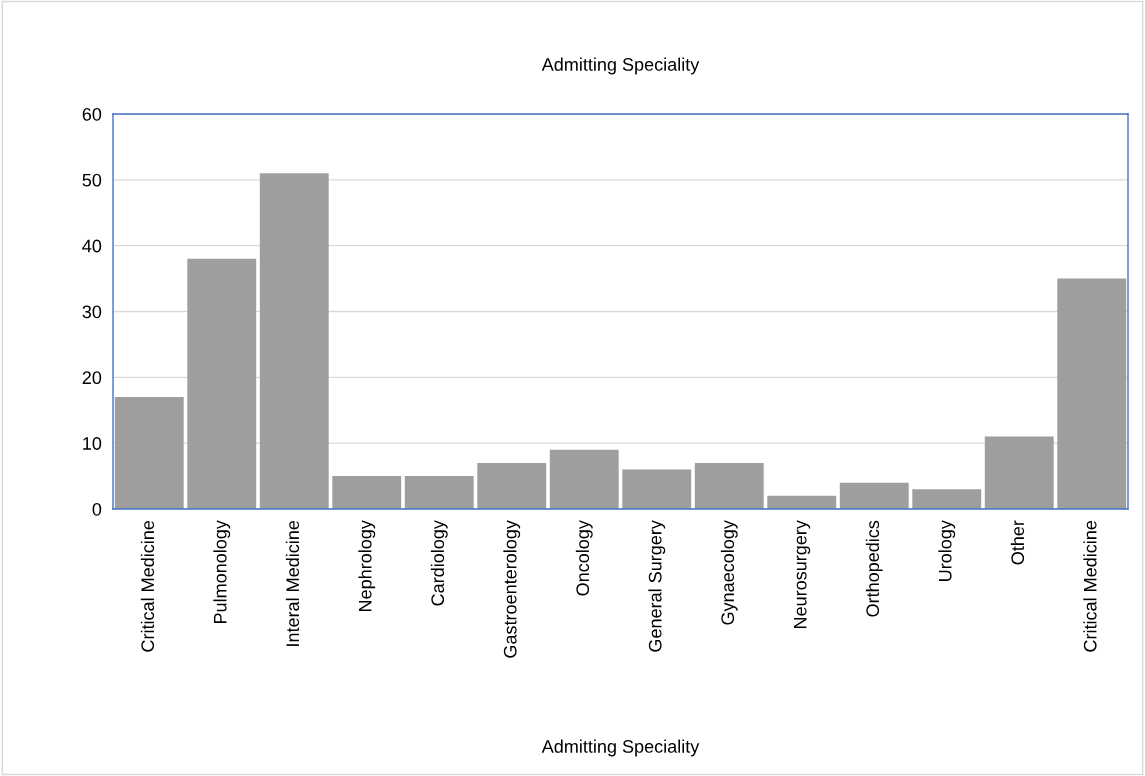 The width and height of the screenshot is (1145, 776). I want to click on y-tick-label: 40, so click(92, 246).